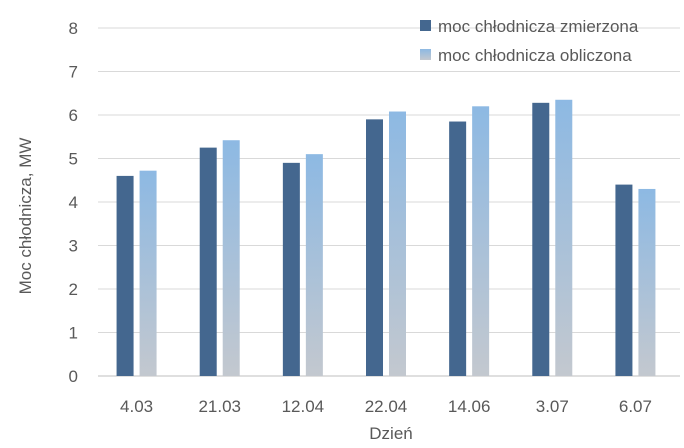  Describe the element at coordinates (25, 216) in the screenshot. I see `y-axis-title: Moc chłodnicza, MW` at that location.